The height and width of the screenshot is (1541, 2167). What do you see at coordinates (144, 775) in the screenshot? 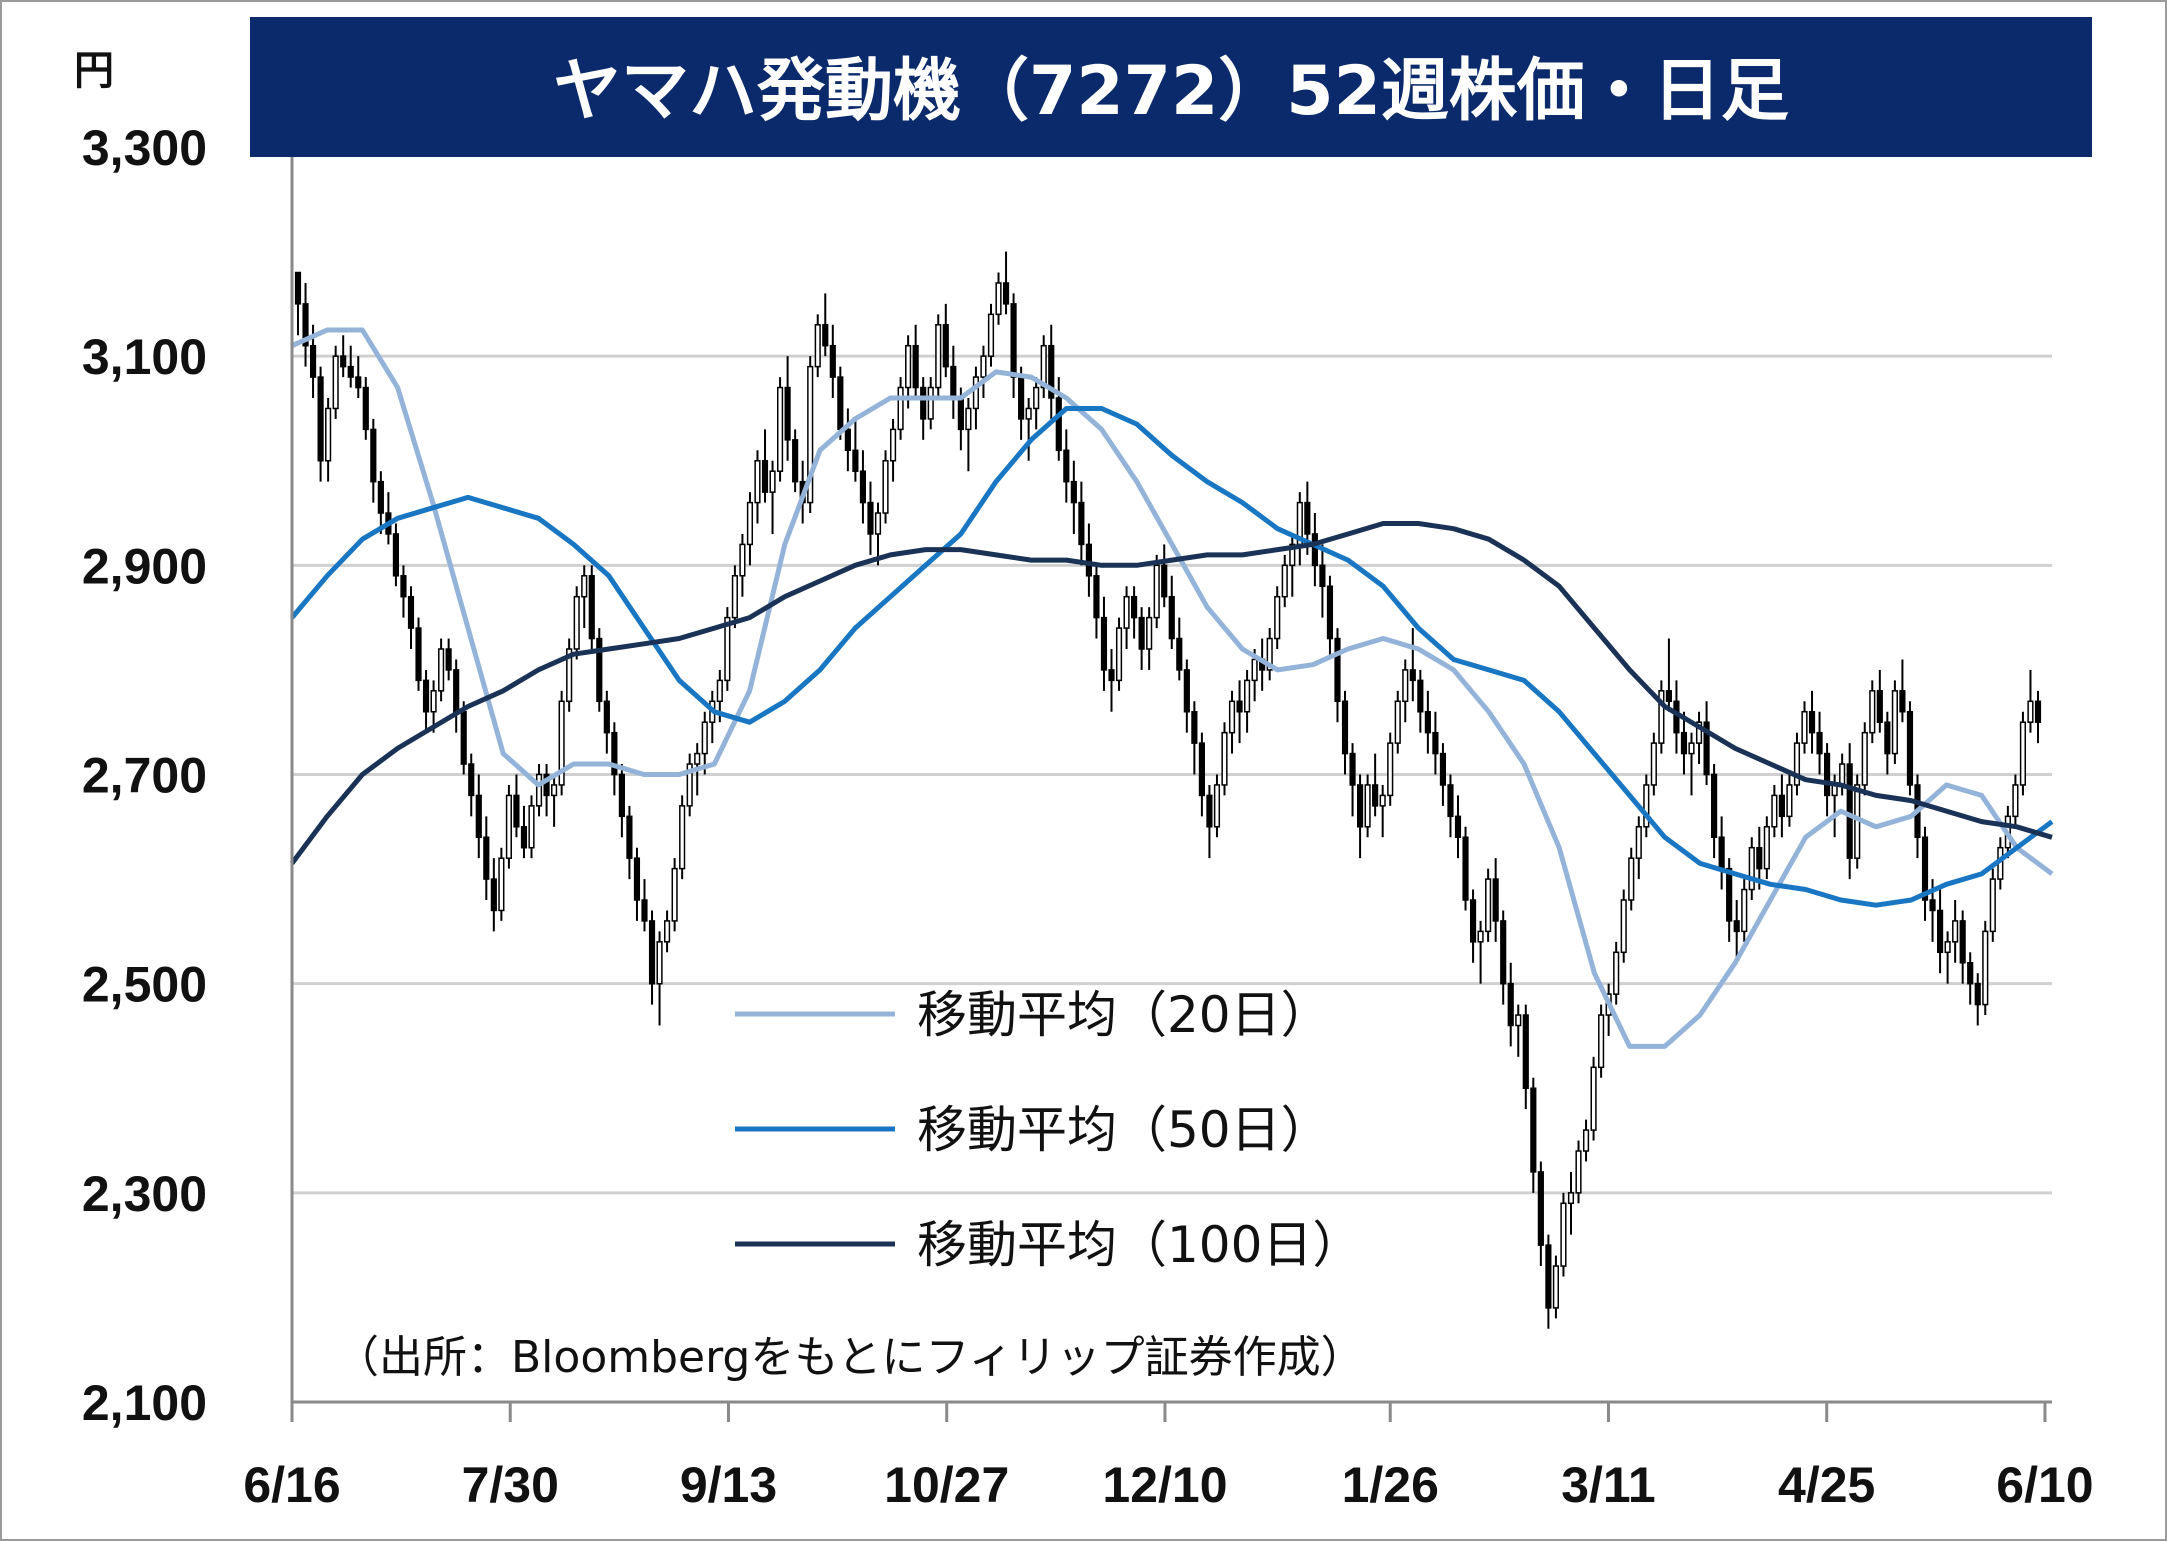
I see `y-axis-tick-labels: 2,100 2,300 2,500 2,700 2,900 3,100 3,300` at bounding box center [144, 775].